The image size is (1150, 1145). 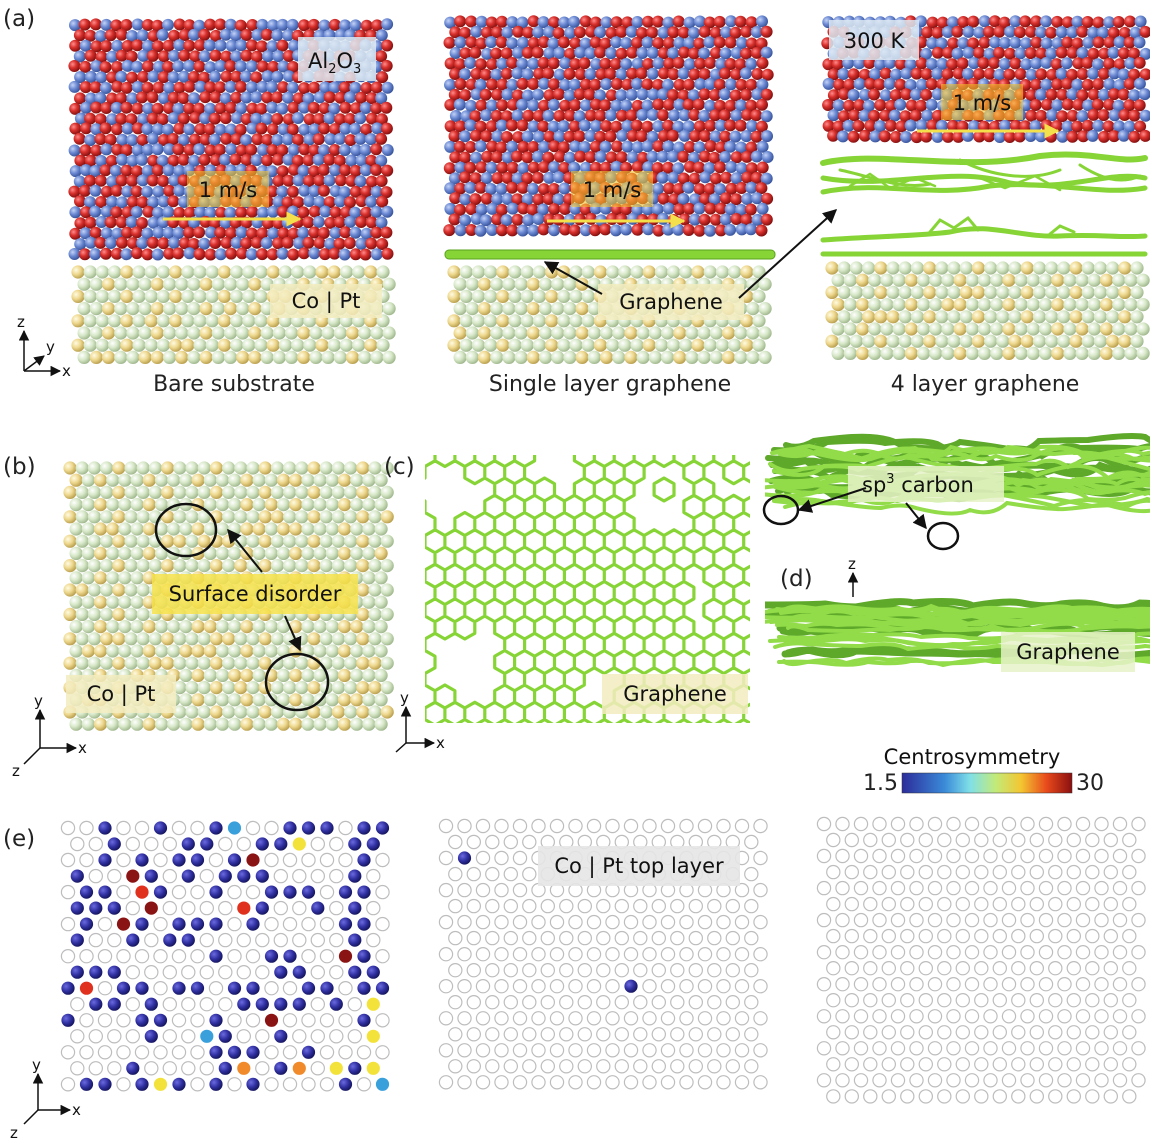 What do you see at coordinates (76, 1110) in the screenshot?
I see `axis-x-e: x` at bounding box center [76, 1110].